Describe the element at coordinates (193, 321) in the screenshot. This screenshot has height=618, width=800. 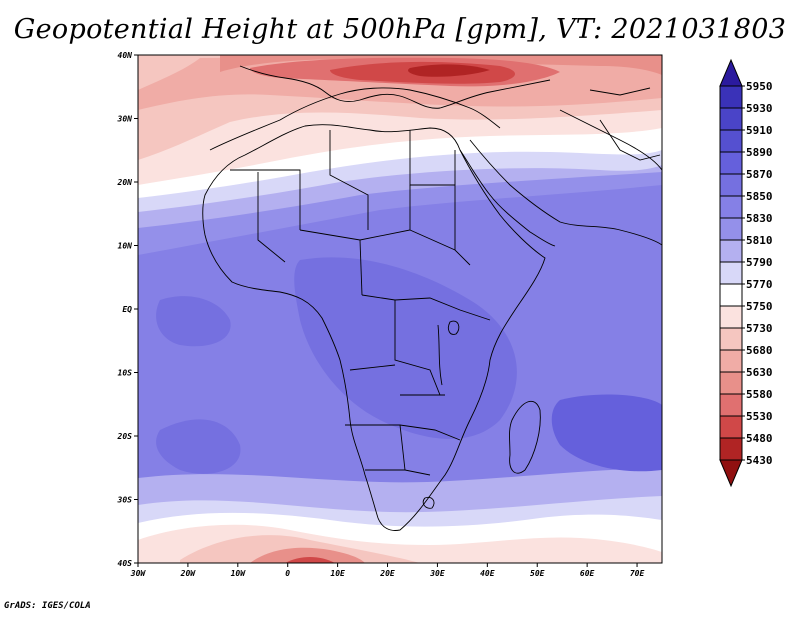
I see `field-core-5860-d` at that location.